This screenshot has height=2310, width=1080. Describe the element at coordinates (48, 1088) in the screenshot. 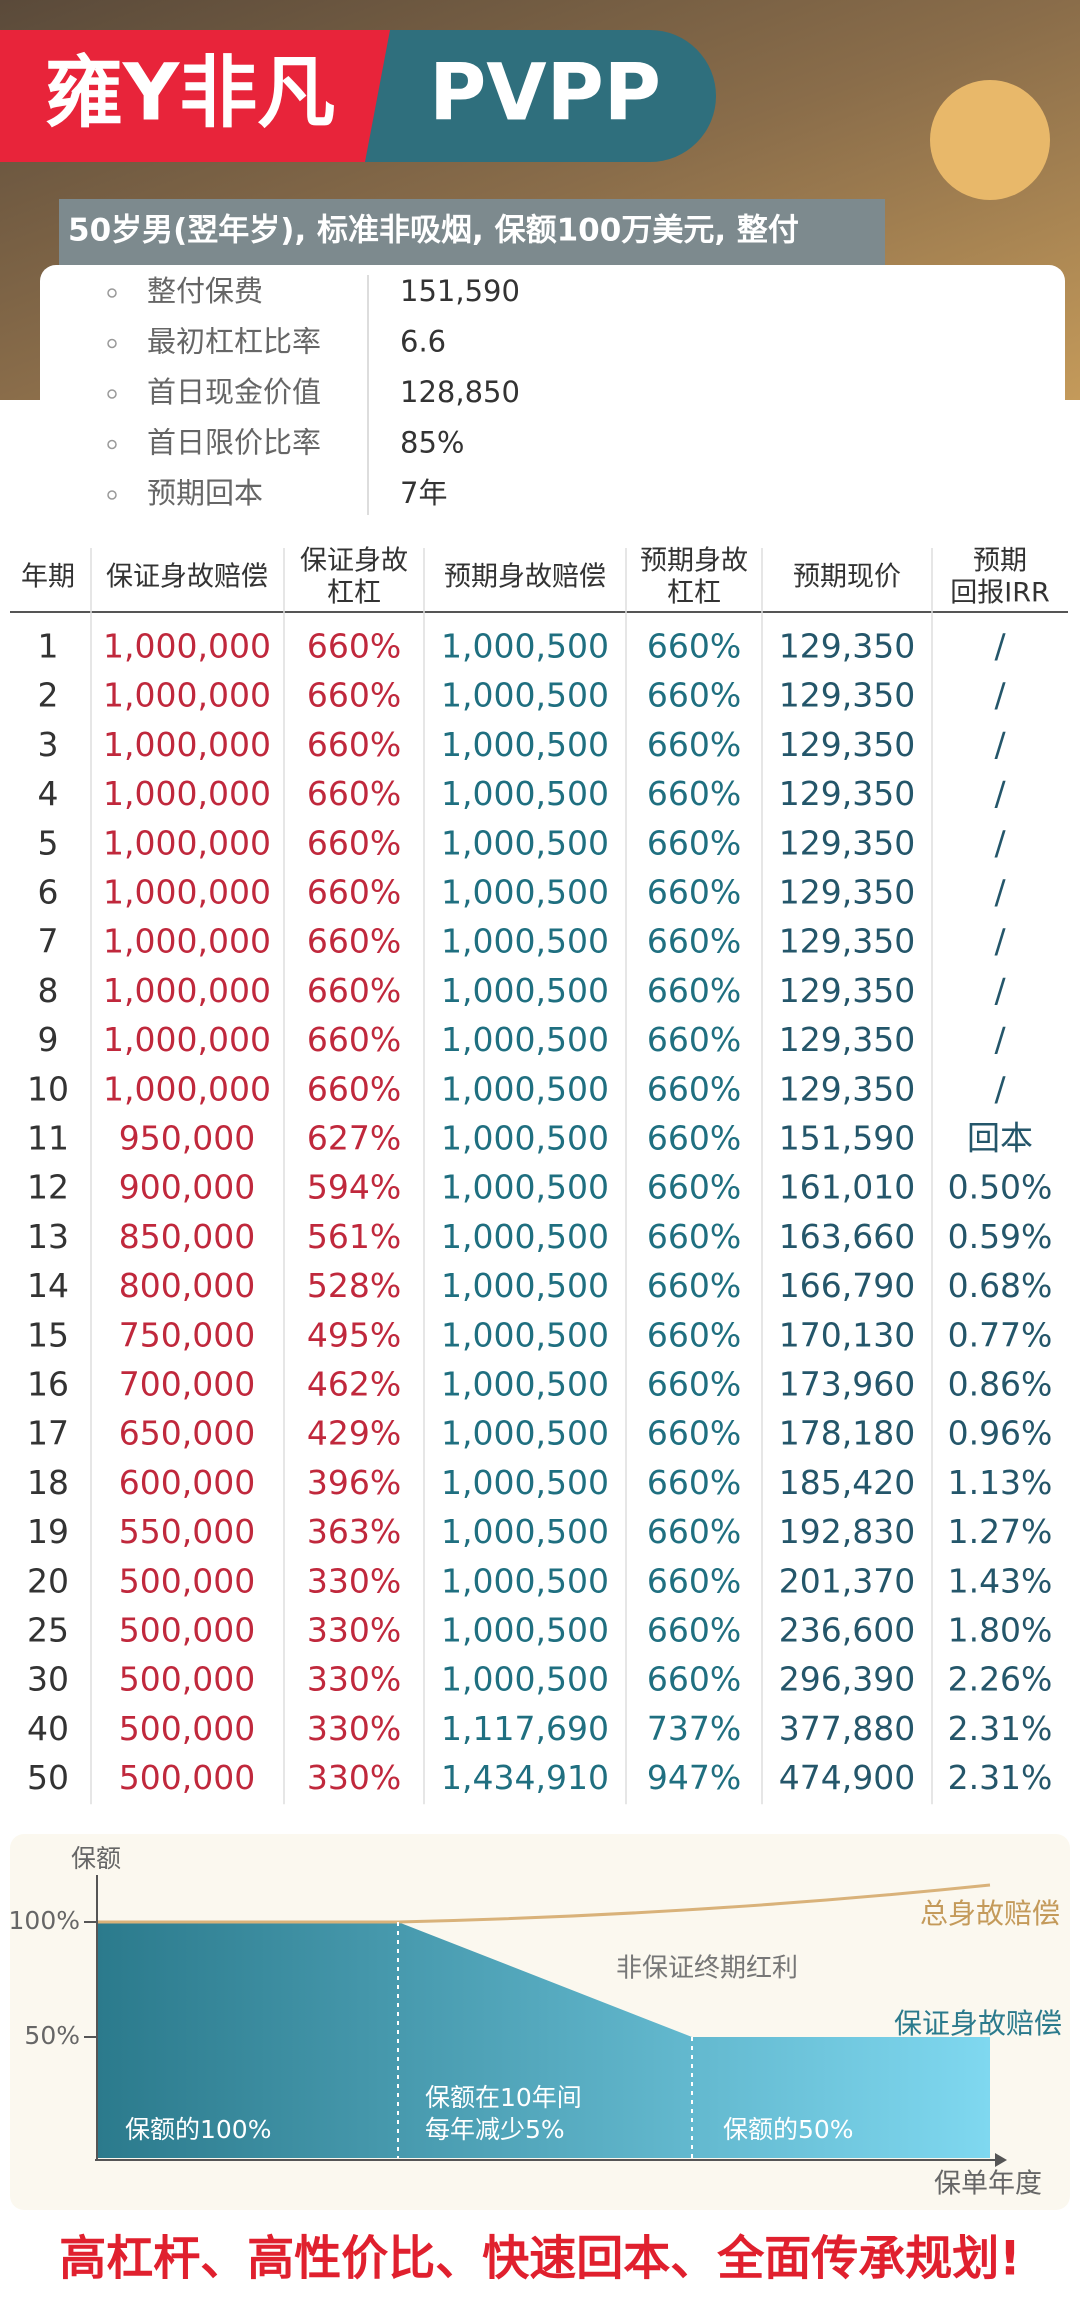

I see `table-cell: 10` at that location.